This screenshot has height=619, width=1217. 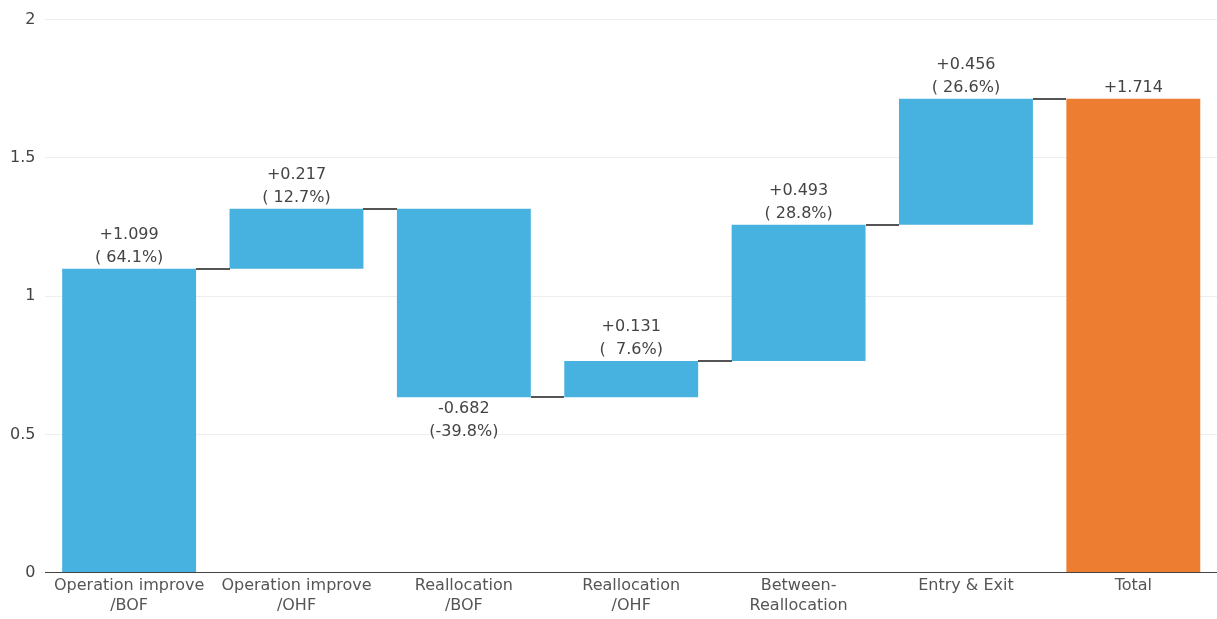 What do you see at coordinates (22, 157) in the screenshot?
I see `y-tick-label: 1.5` at bounding box center [22, 157].